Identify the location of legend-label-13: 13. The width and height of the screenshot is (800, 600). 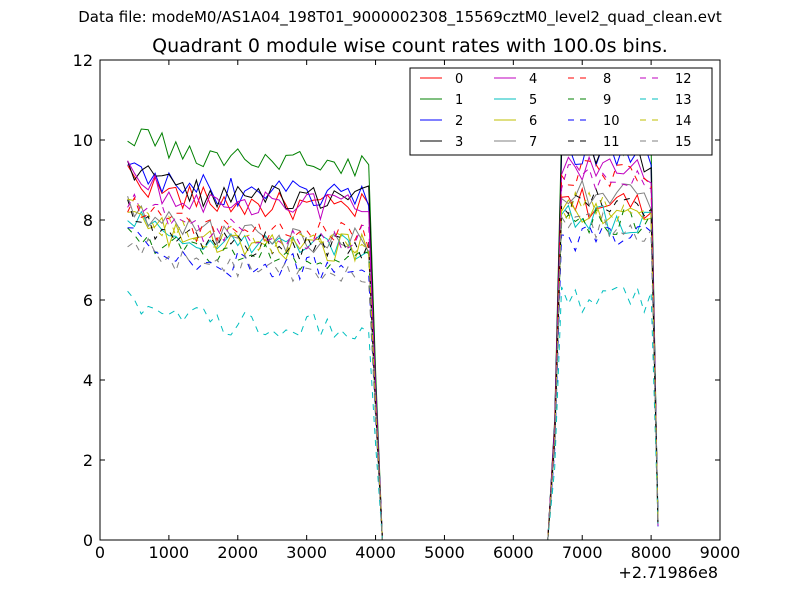
(683, 100).